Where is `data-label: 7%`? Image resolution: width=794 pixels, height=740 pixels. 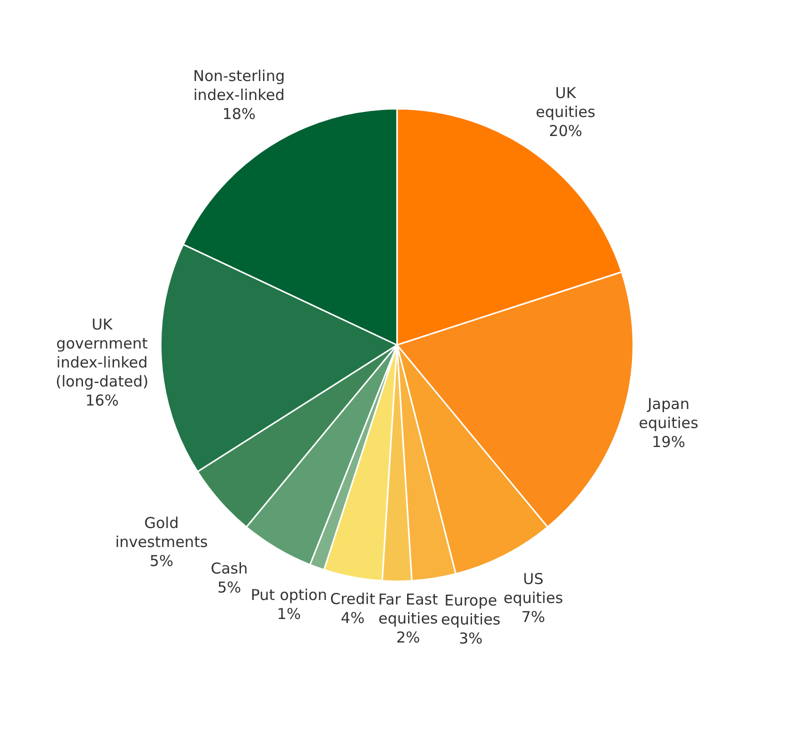 data-label: 7% is located at coordinates (533, 617).